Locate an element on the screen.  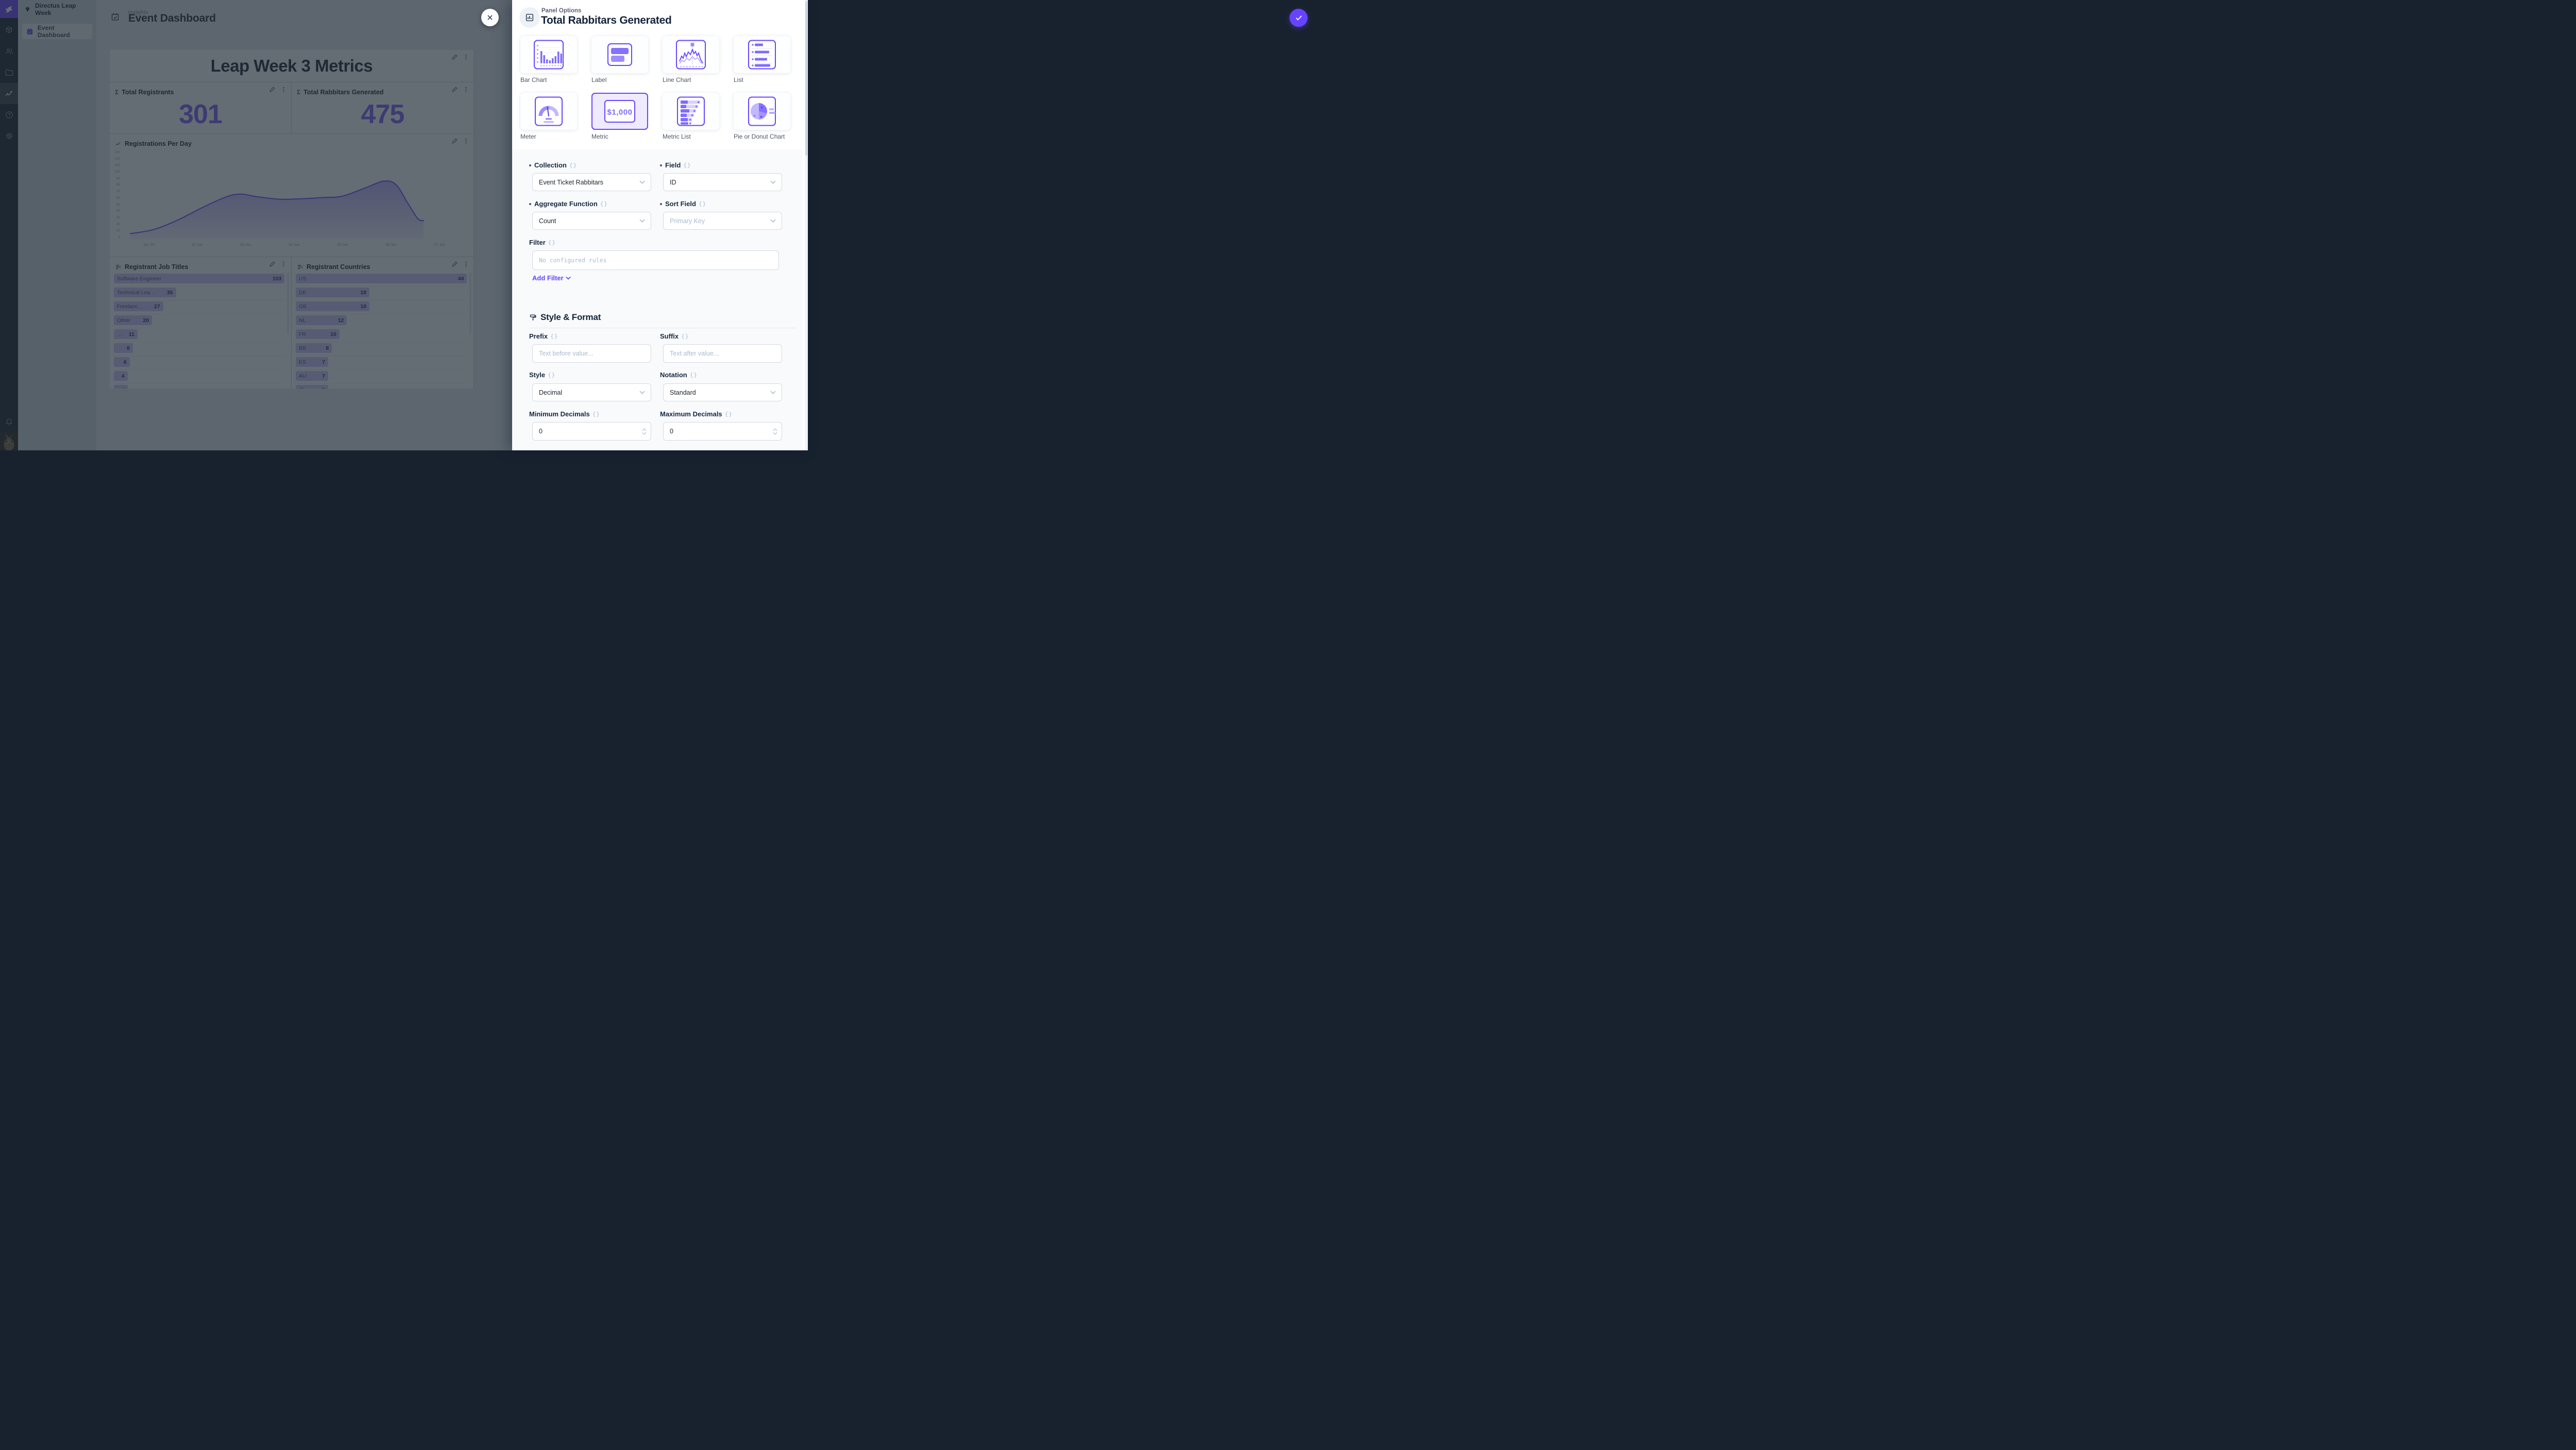
maximum-decimals-input is located at coordinates (722, 432).